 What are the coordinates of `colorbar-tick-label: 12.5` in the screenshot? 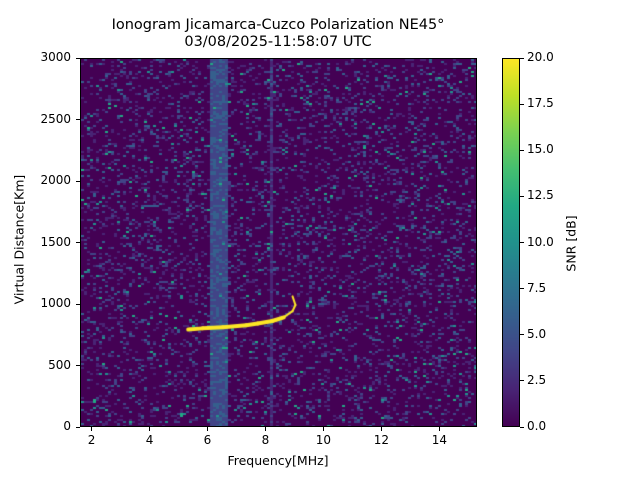 It's located at (540, 195).